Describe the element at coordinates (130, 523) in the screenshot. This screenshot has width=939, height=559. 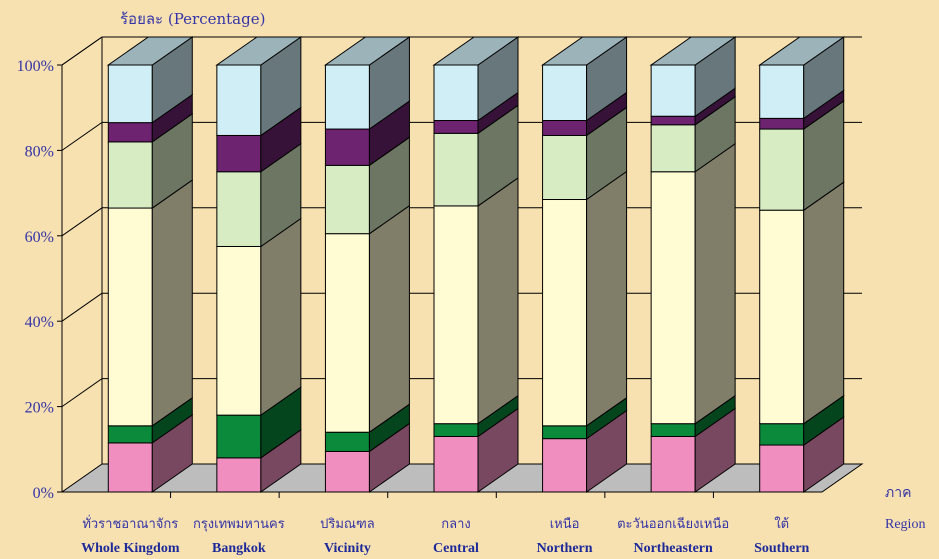
I see `x-label-thai: ทั่วราชอาณาจักร` at that location.